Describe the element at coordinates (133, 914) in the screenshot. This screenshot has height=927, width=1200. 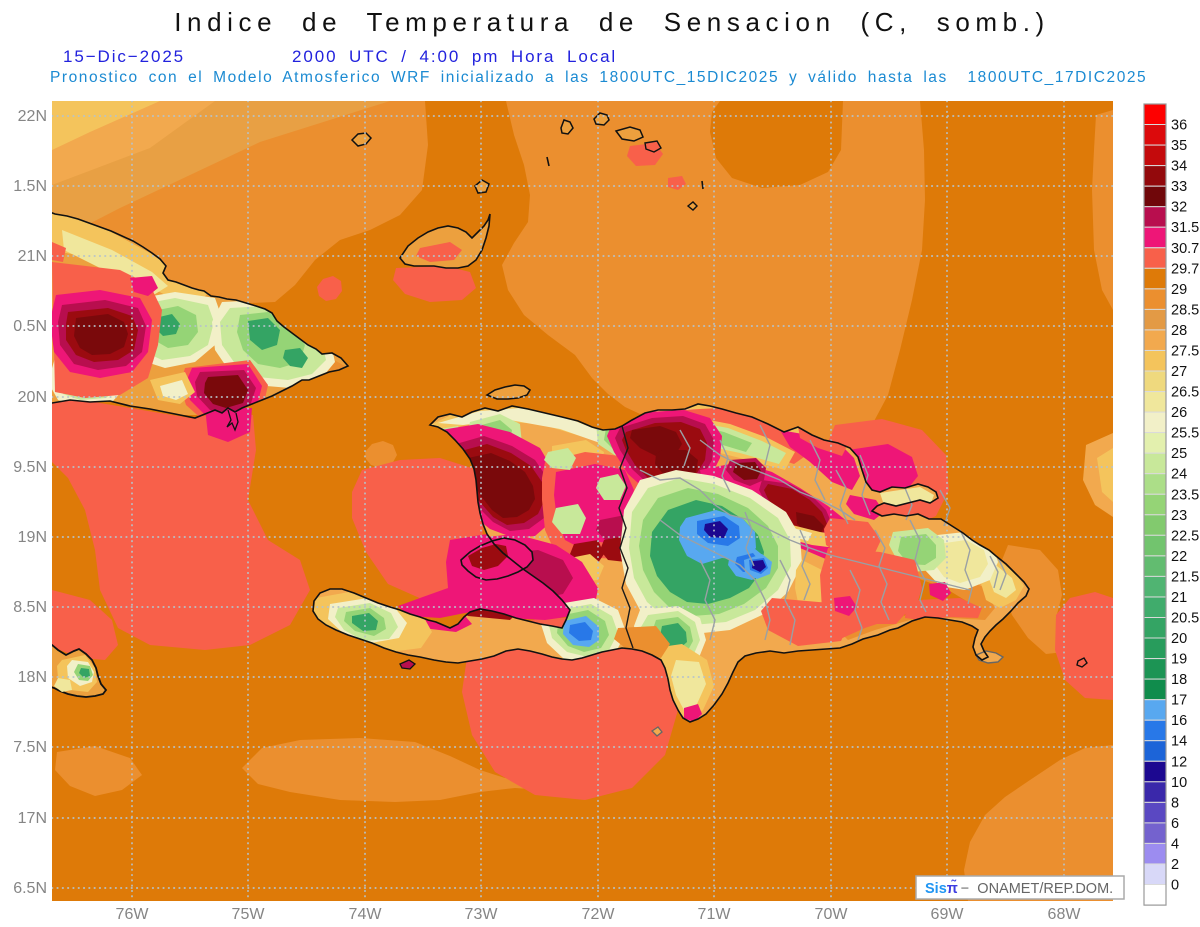
I see `svg-text: 76W` at that location.